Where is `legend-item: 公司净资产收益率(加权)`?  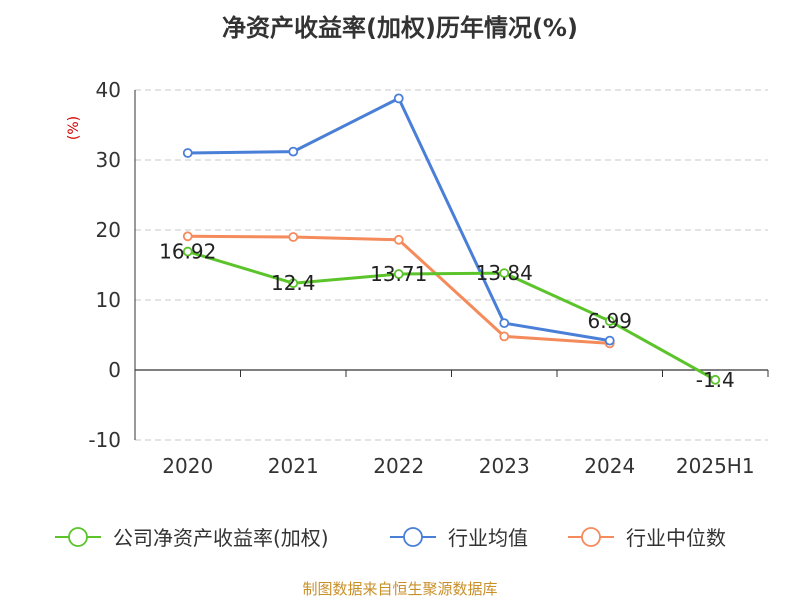 legend-item: 公司净资产收益率(加权) is located at coordinates (192, 538).